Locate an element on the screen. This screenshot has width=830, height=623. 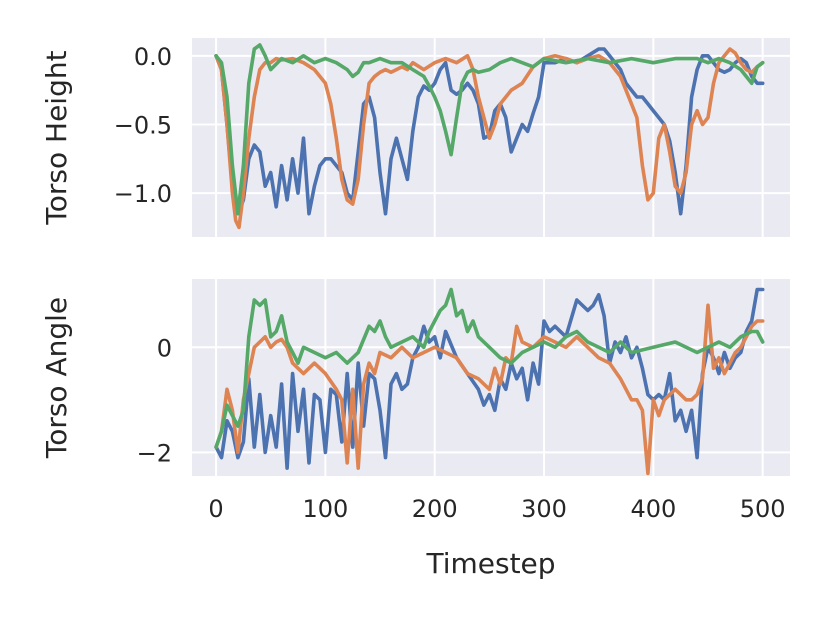
x-tick-label: 400 is located at coordinates (653, 509).